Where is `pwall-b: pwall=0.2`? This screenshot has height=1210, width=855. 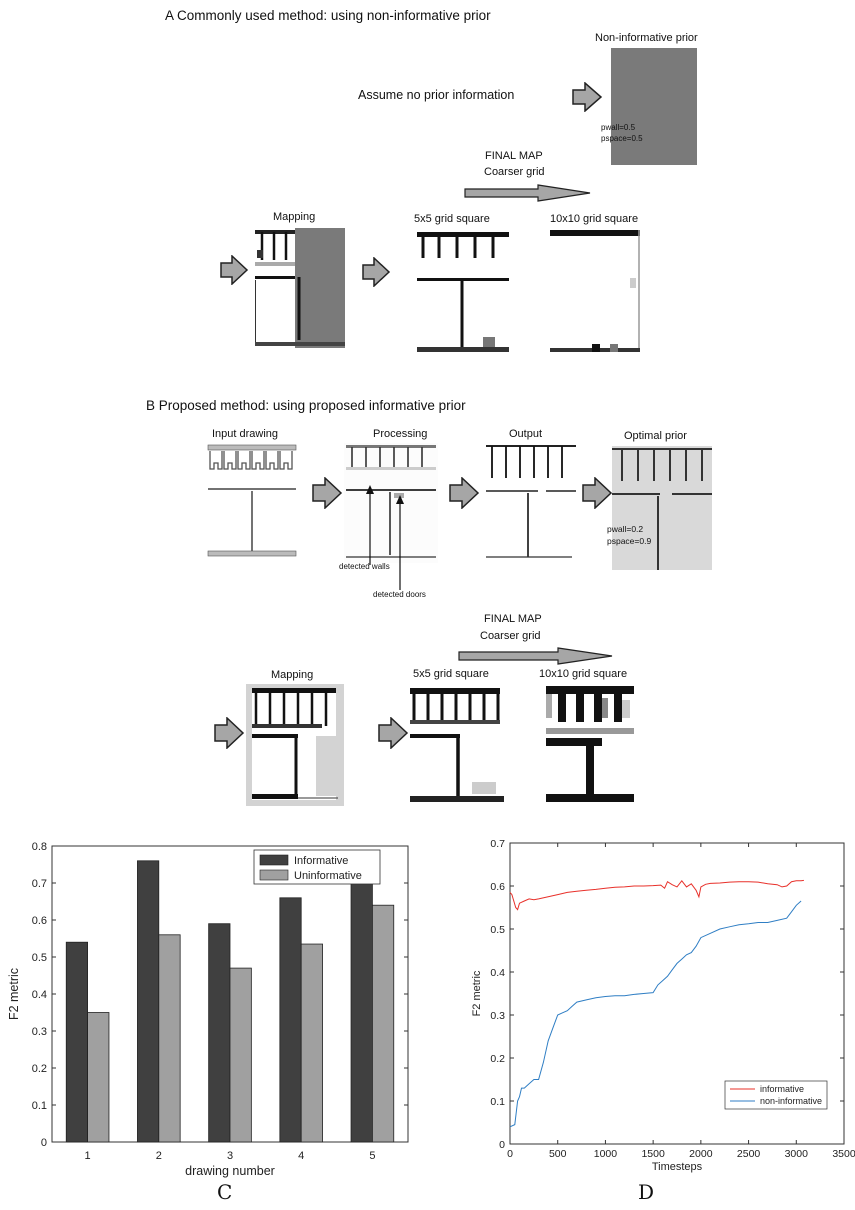 pwall-b: pwall=0.2 is located at coordinates (625, 529).